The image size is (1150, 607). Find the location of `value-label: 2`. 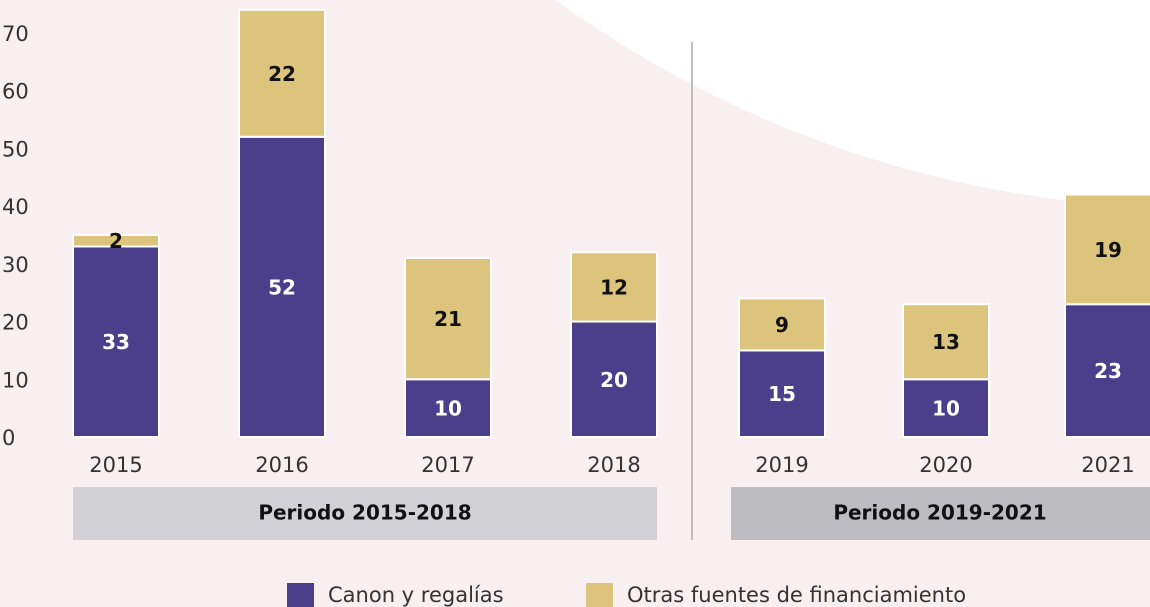

value-label: 2 is located at coordinates (116, 241).